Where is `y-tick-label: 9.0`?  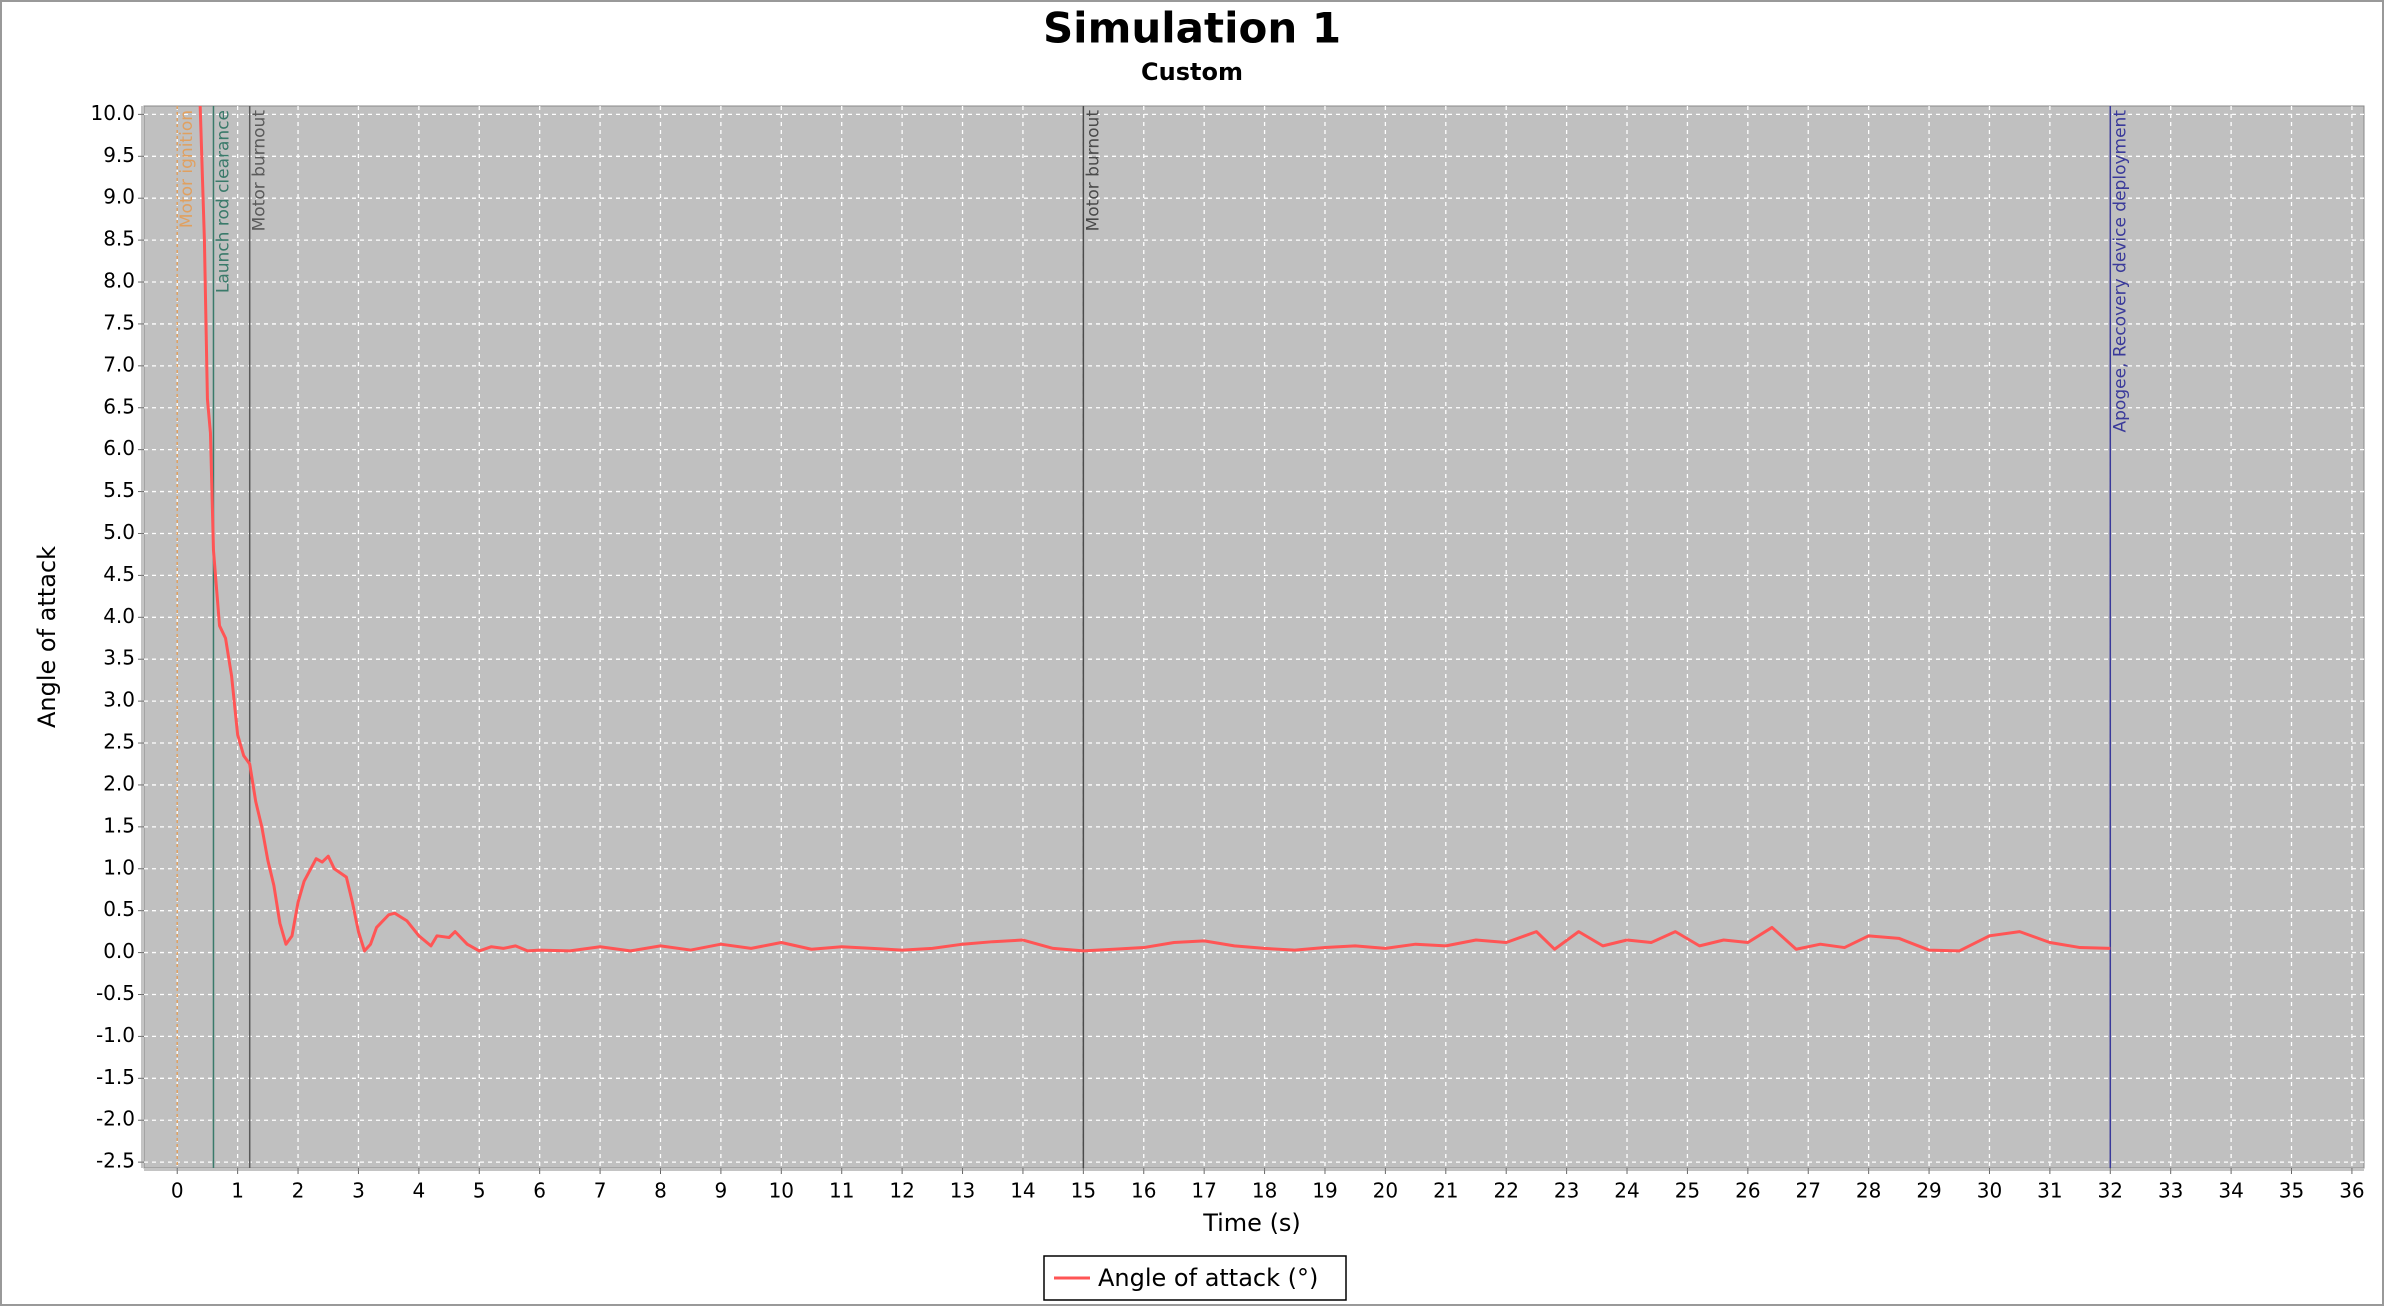 y-tick-label: 9.0 is located at coordinates (119, 197).